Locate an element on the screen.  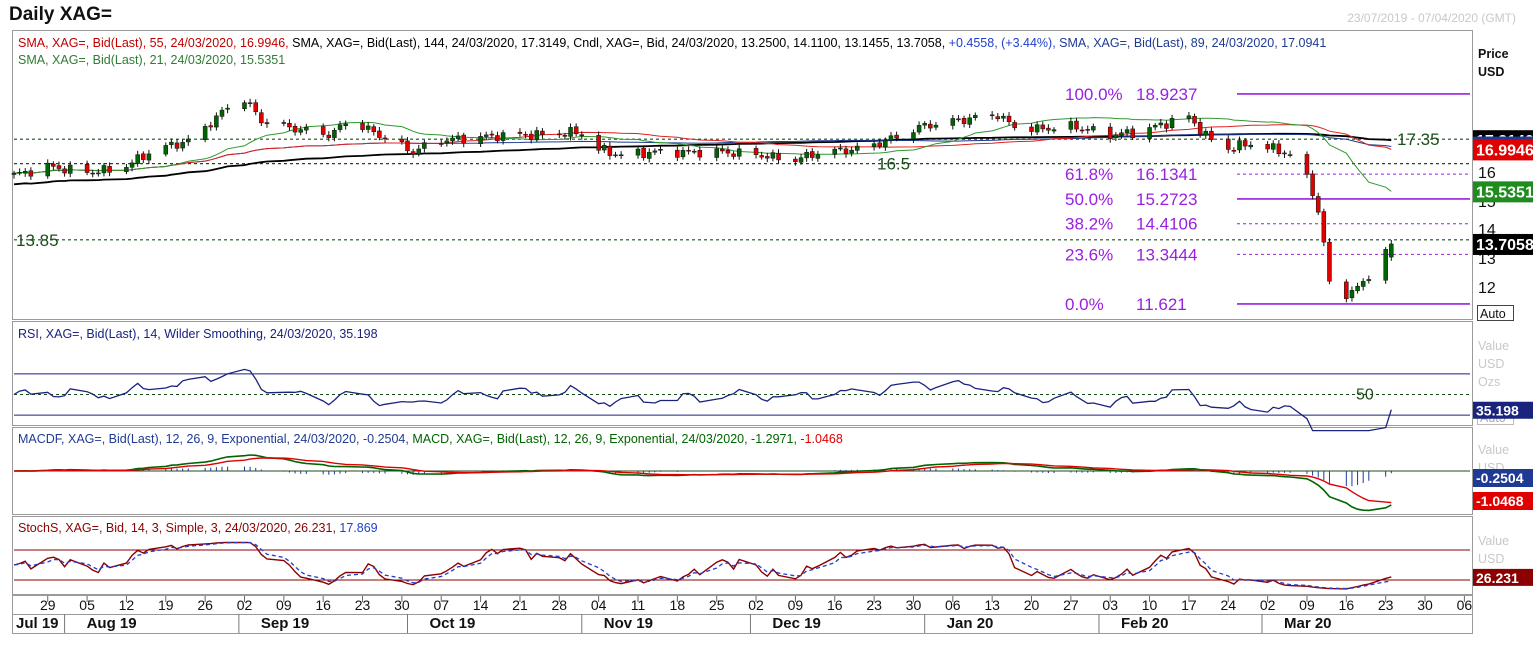
sma-55-line is located at coordinates (702, 149).